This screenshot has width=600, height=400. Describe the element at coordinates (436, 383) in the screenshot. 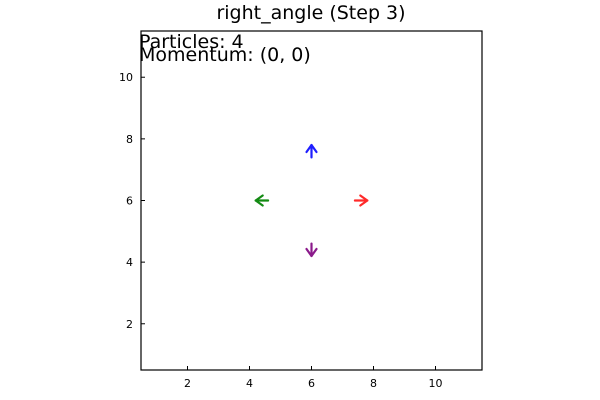

I see `x-tick-label: 10` at that location.